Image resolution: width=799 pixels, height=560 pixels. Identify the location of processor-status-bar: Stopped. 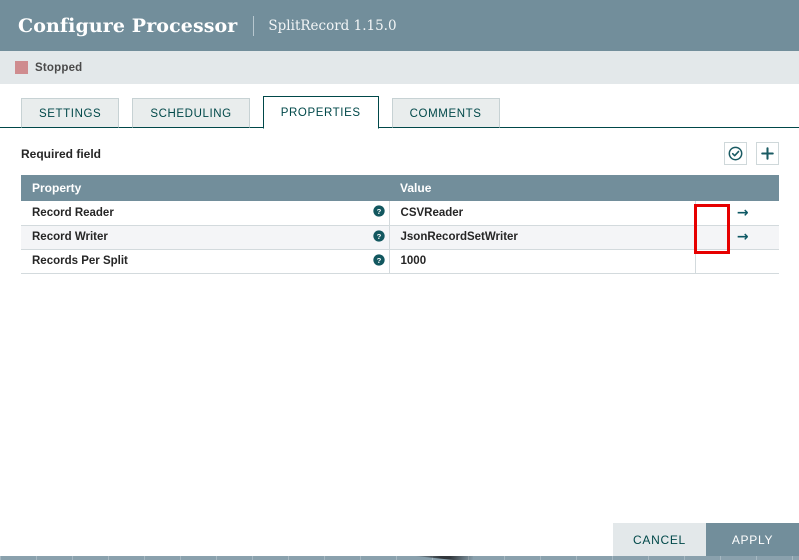
(399, 67).